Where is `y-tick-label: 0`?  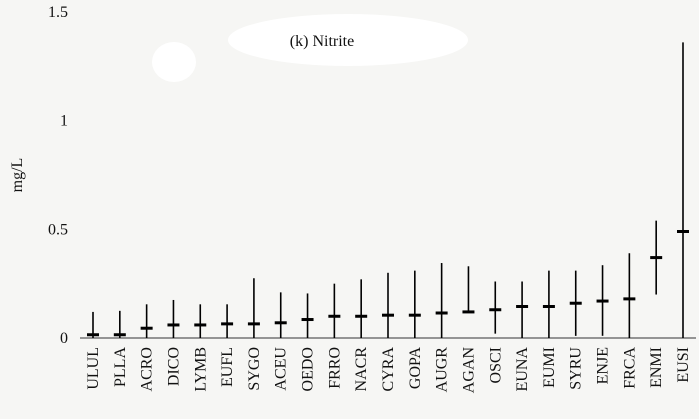 y-tick-label: 0 is located at coordinates (64, 338).